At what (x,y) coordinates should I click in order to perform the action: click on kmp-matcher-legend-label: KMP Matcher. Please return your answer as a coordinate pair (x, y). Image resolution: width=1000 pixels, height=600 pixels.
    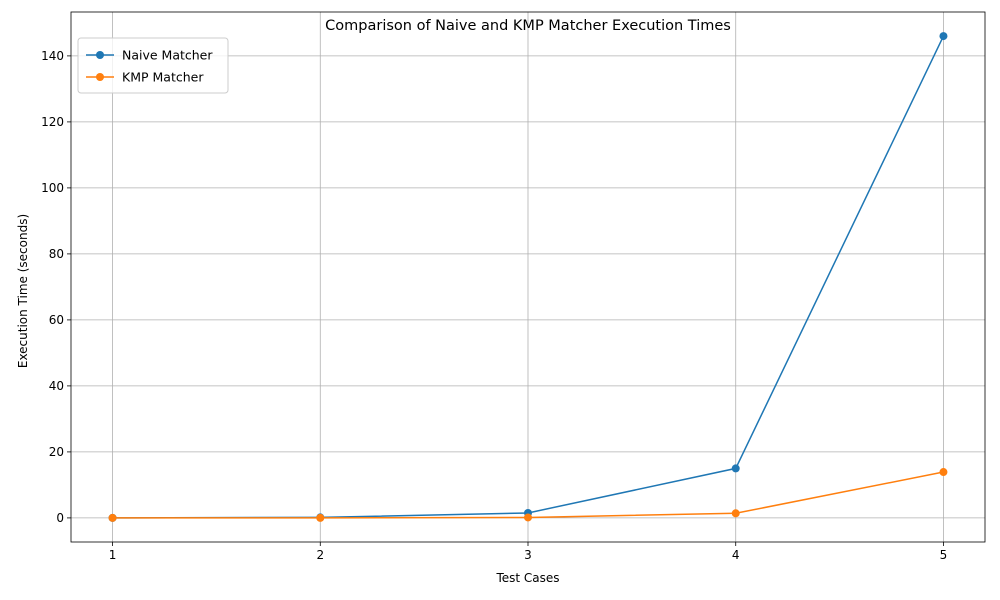
    Looking at the image, I should click on (163, 77).